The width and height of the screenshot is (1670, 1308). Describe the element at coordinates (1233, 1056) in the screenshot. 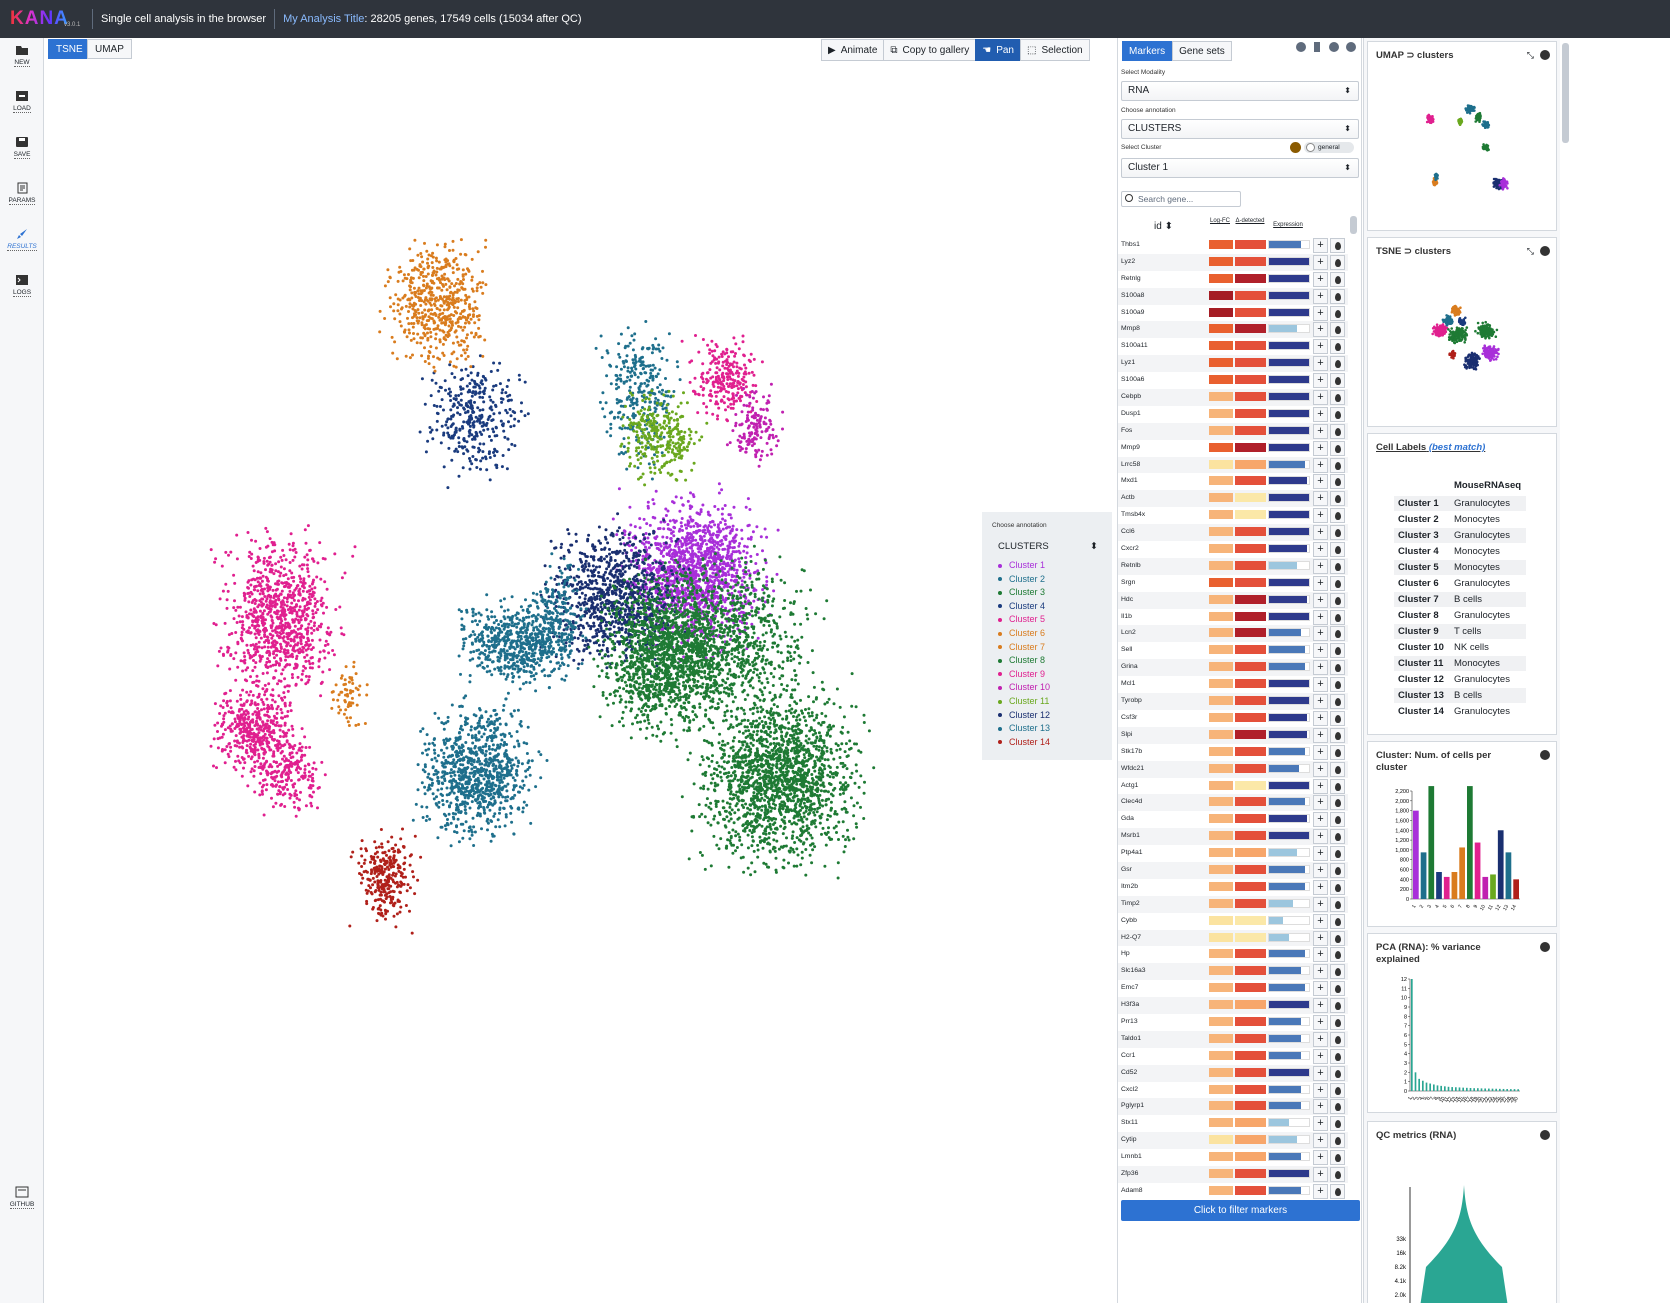

I see `gene-row: Ccr1+` at that location.